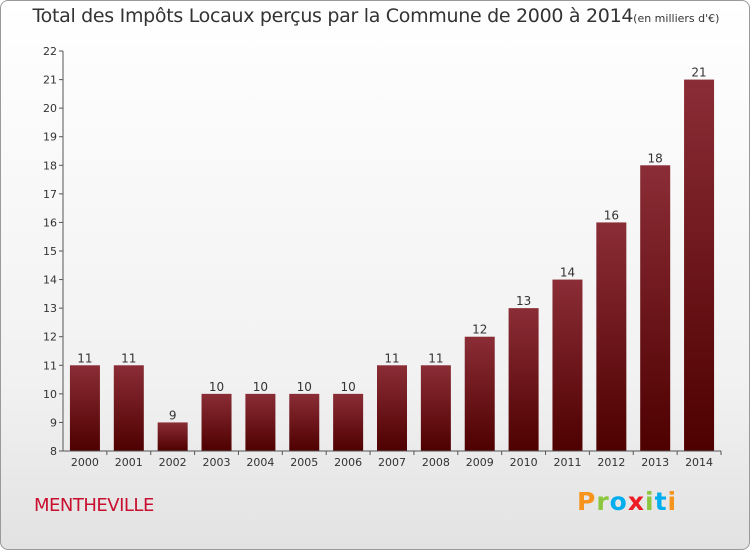 The image size is (750, 550). I want to click on bar-2007, so click(392, 408).